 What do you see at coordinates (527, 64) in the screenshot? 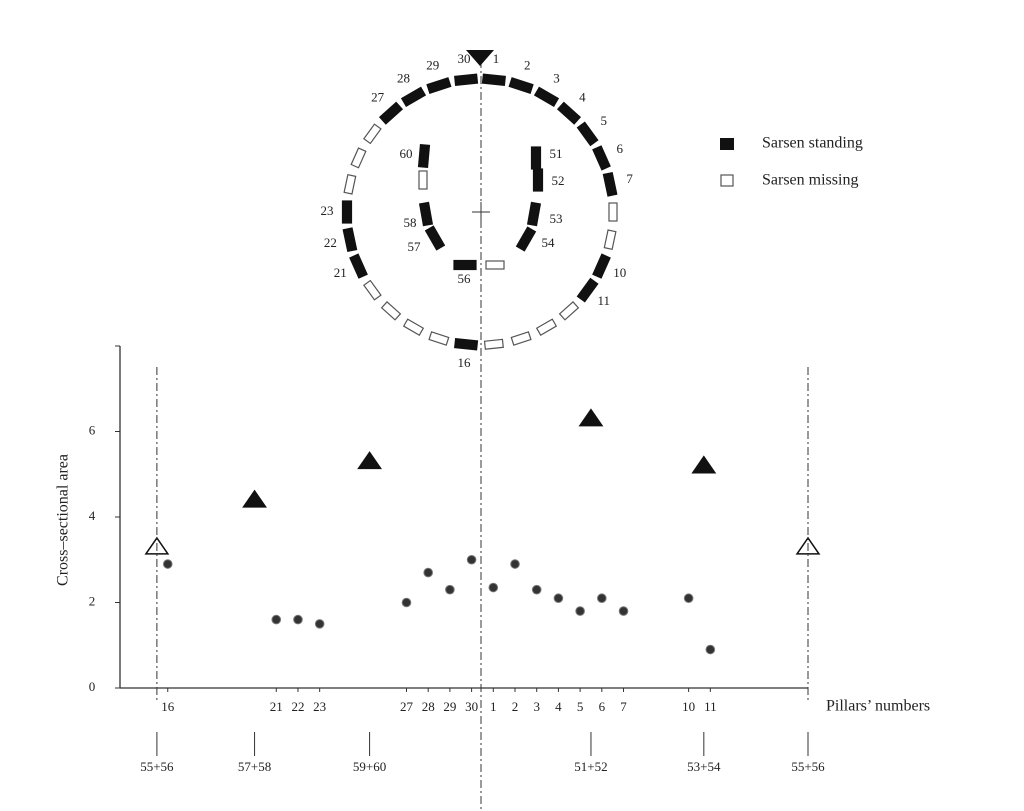
I see `sarsen-label: 2` at bounding box center [527, 64].